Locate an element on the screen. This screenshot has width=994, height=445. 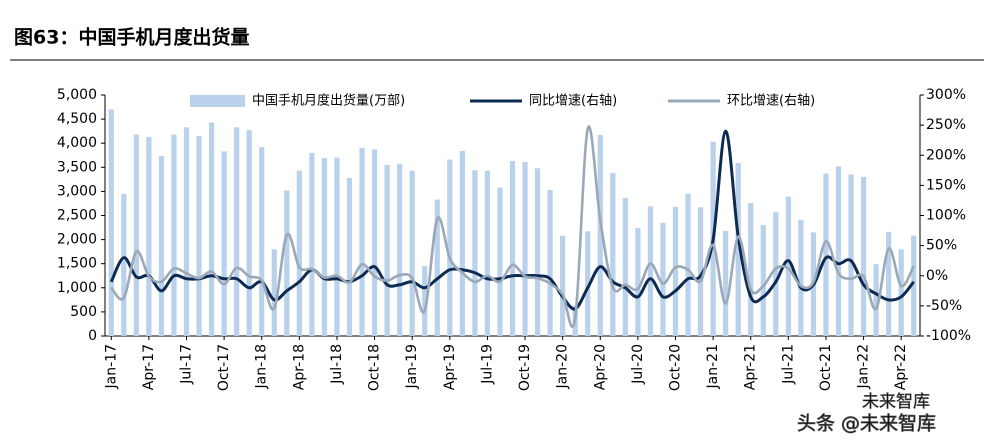
x-tick-label: Jul-18 is located at coordinates (337, 364).